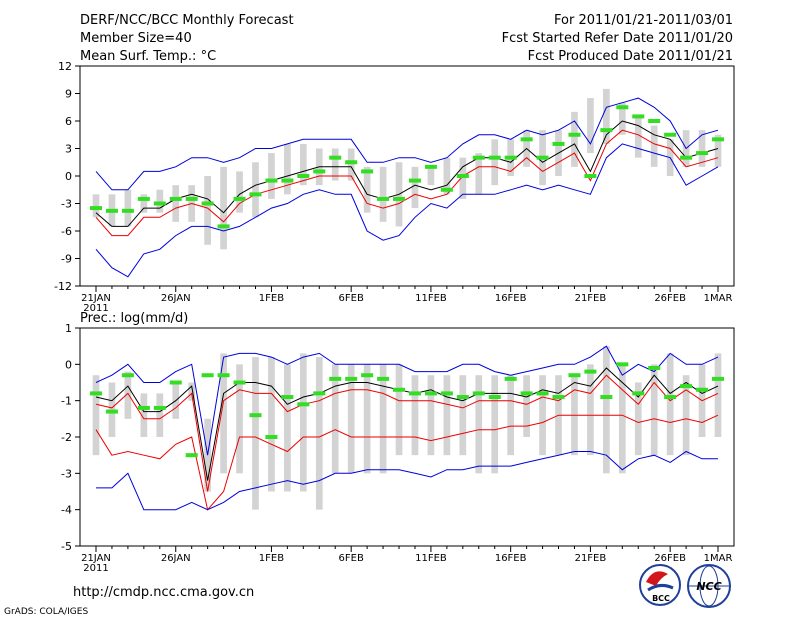 This screenshot has width=800, height=618. Describe the element at coordinates (591, 298) in the screenshot. I see `temp-x-tick-label: 21FEB` at that location.